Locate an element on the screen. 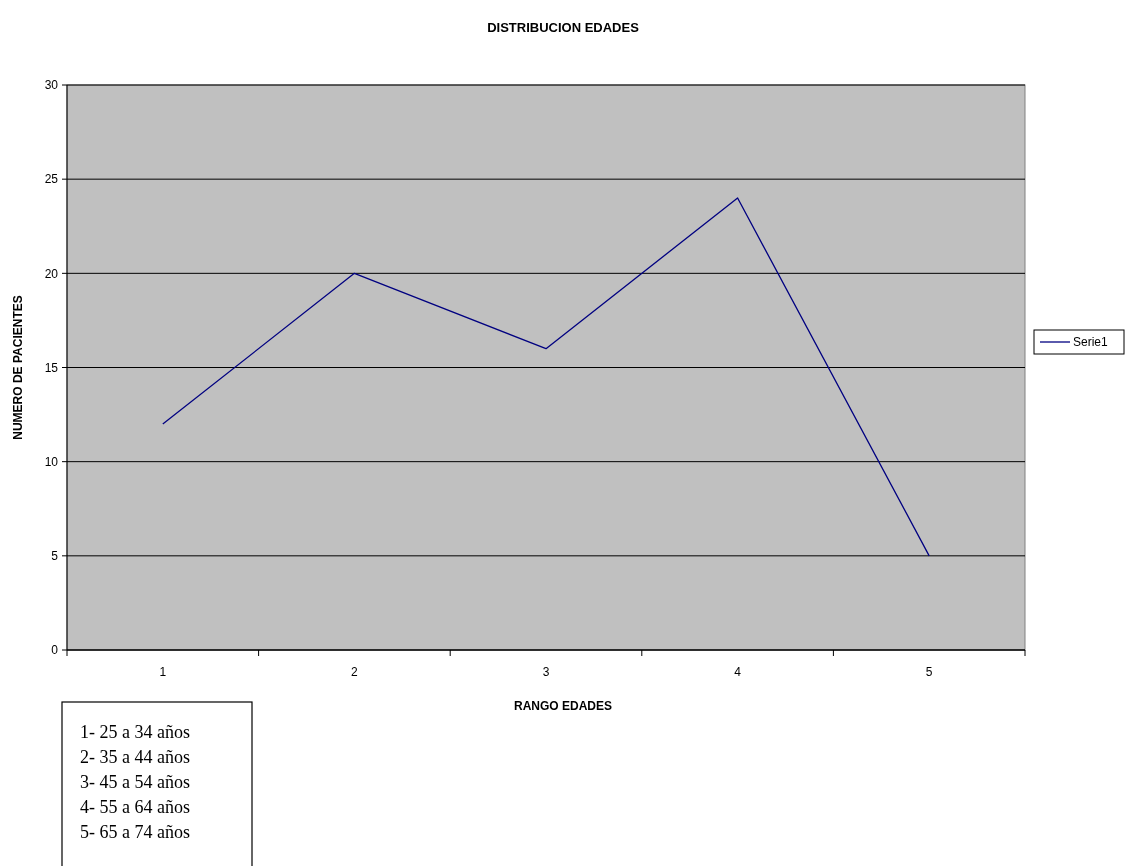 Image resolution: width=1126 pixels, height=866 pixels. y-tick-label: 15 is located at coordinates (51, 367).